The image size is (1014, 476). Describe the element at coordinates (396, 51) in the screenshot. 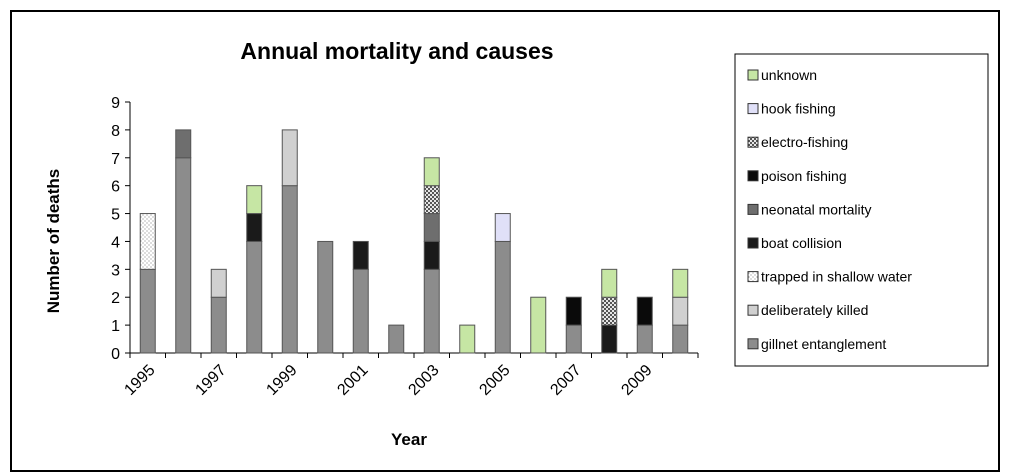

I see `chart-title: Annual mortality and causes` at that location.